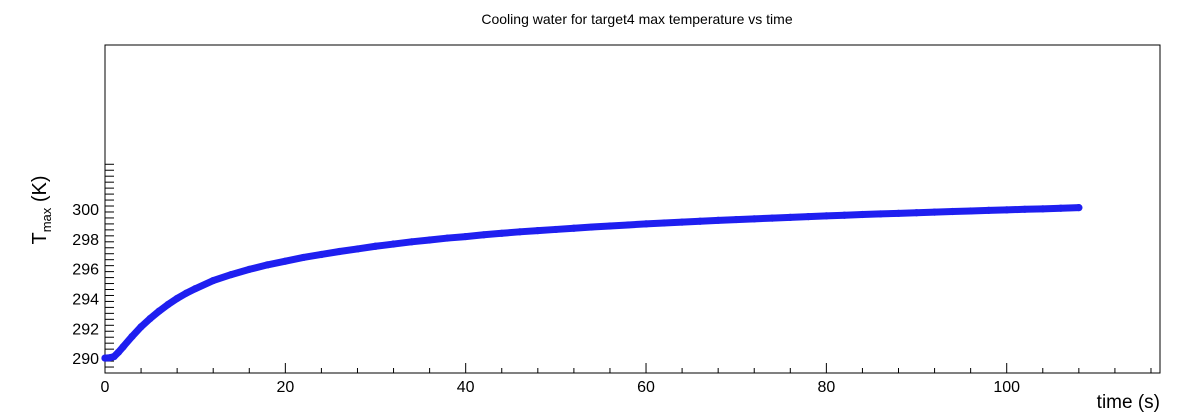 The width and height of the screenshot is (1179, 414). Describe the element at coordinates (40, 238) in the screenshot. I see `y-axis-label-symbol: T` at that location.